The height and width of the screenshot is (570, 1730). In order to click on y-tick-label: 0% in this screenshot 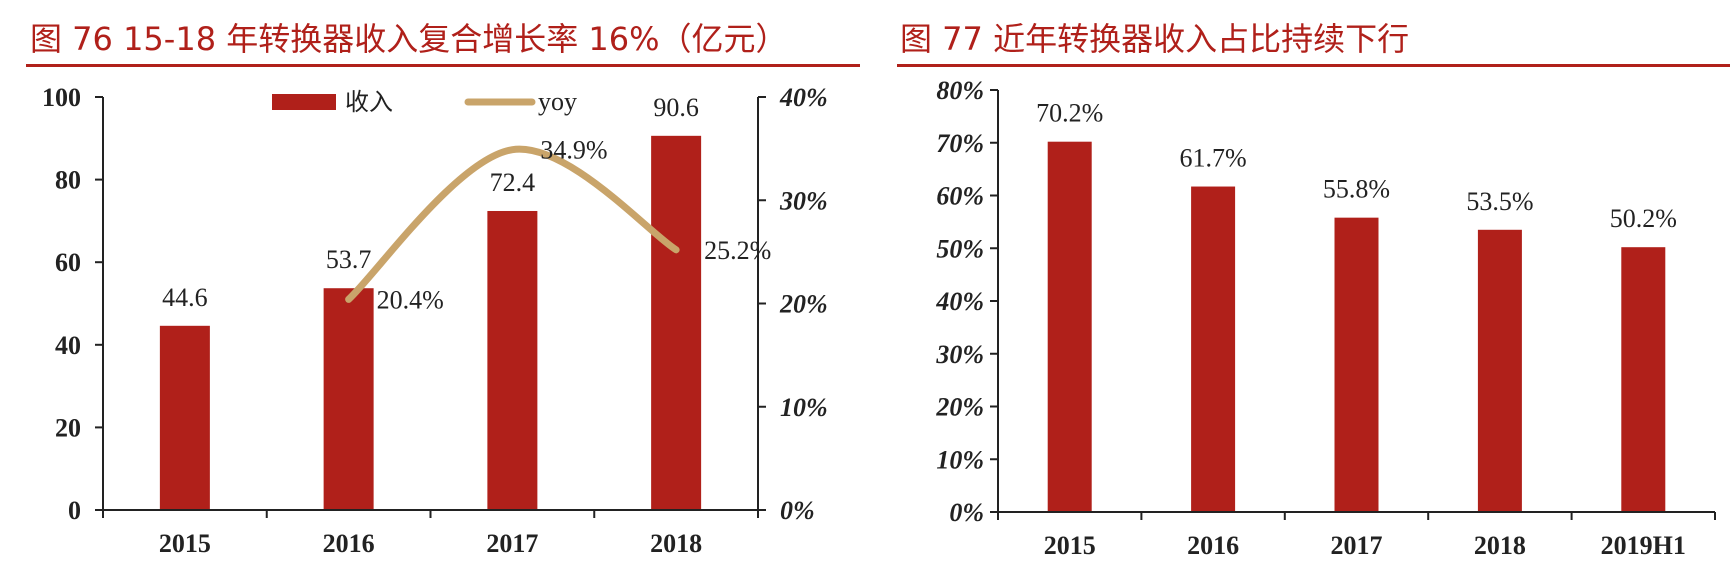, I will do `click(966, 512)`.